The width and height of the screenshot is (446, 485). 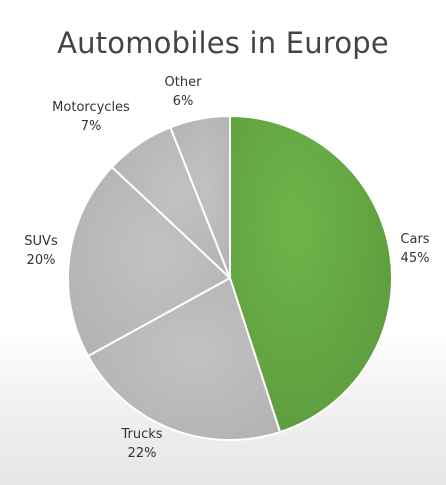 What do you see at coordinates (91, 126) in the screenshot?
I see `slice-value-motorcycles: 7%` at bounding box center [91, 126].